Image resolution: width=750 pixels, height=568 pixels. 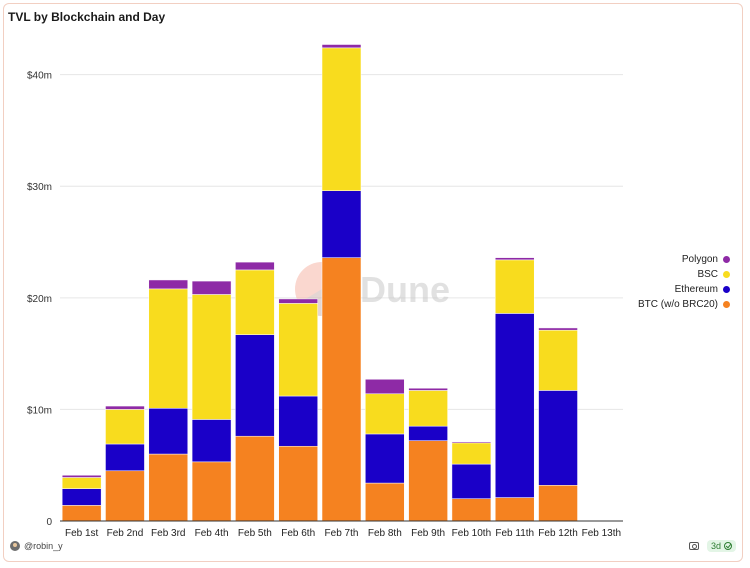 What do you see at coordinates (601, 533) in the screenshot?
I see `x-tick-label: Feb 13th` at bounding box center [601, 533].